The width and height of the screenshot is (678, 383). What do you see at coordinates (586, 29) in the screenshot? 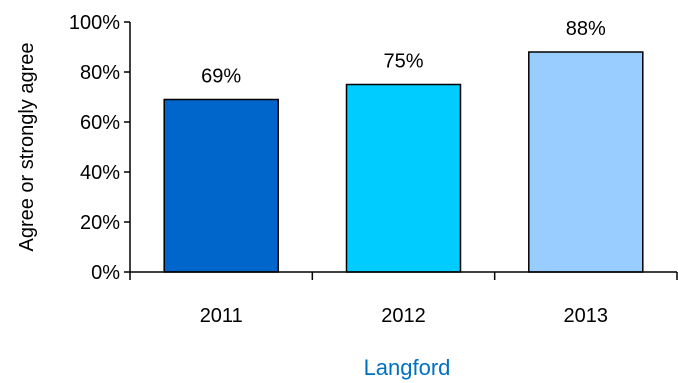
I see `data-label-2013: 88%` at bounding box center [586, 29].